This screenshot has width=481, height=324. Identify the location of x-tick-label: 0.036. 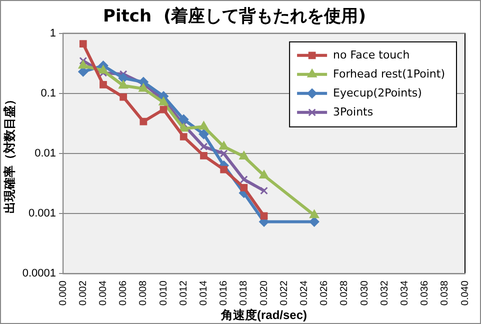
(425, 293).